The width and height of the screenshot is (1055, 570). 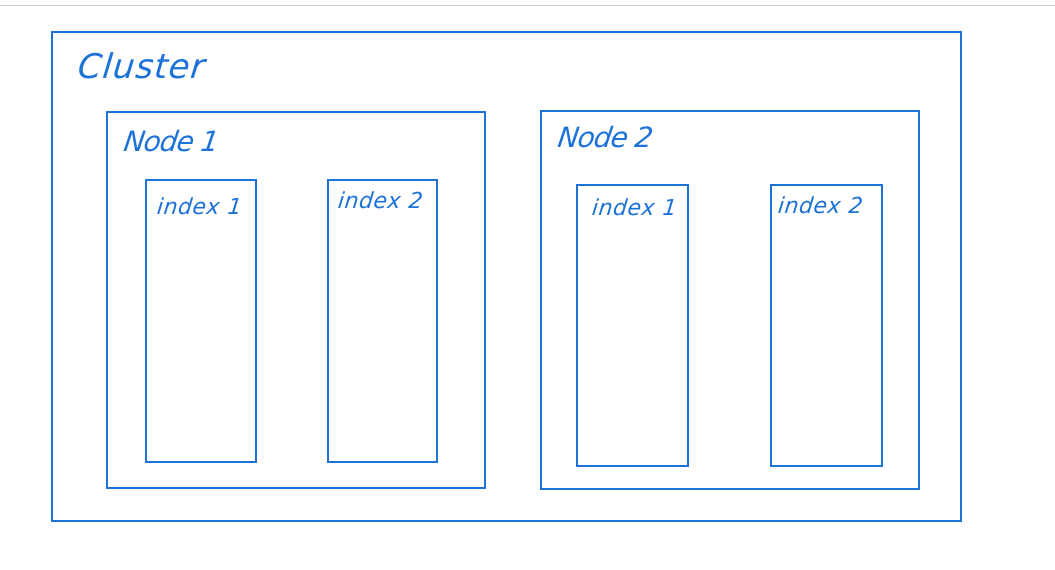 What do you see at coordinates (605, 137) in the screenshot?
I see `node-2-label: Node 2` at bounding box center [605, 137].